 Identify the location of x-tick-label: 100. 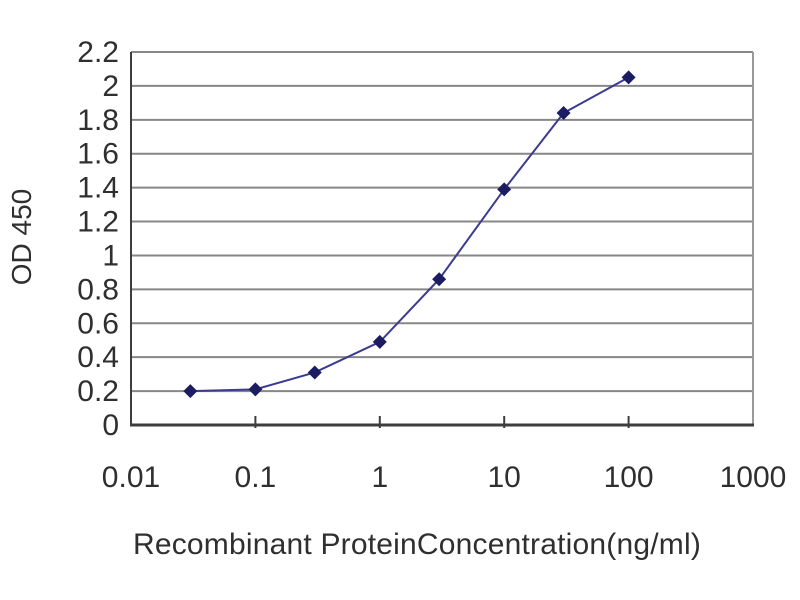
(629, 477).